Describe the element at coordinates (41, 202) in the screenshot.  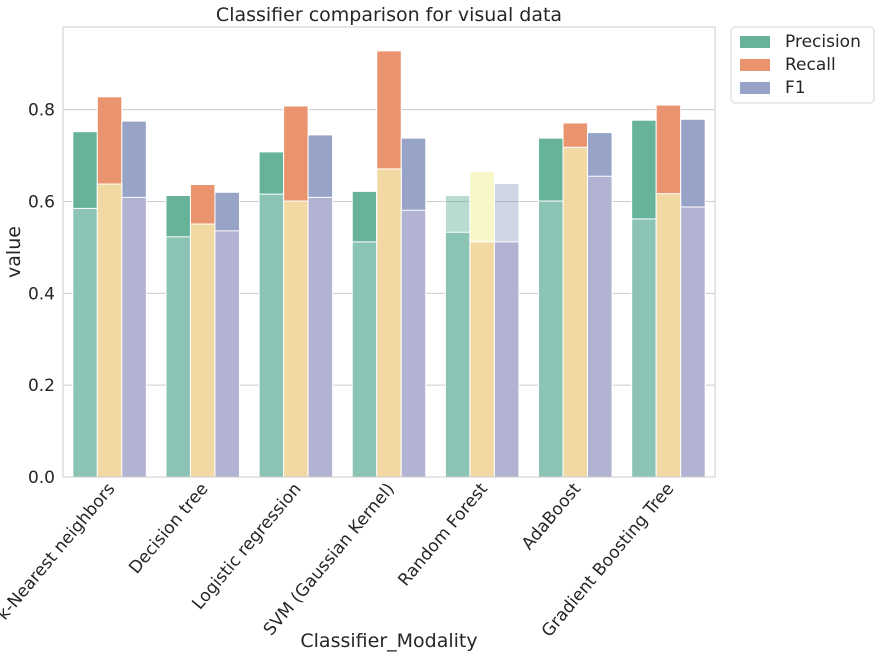
I see `y-tick-label: 0.6` at that location.